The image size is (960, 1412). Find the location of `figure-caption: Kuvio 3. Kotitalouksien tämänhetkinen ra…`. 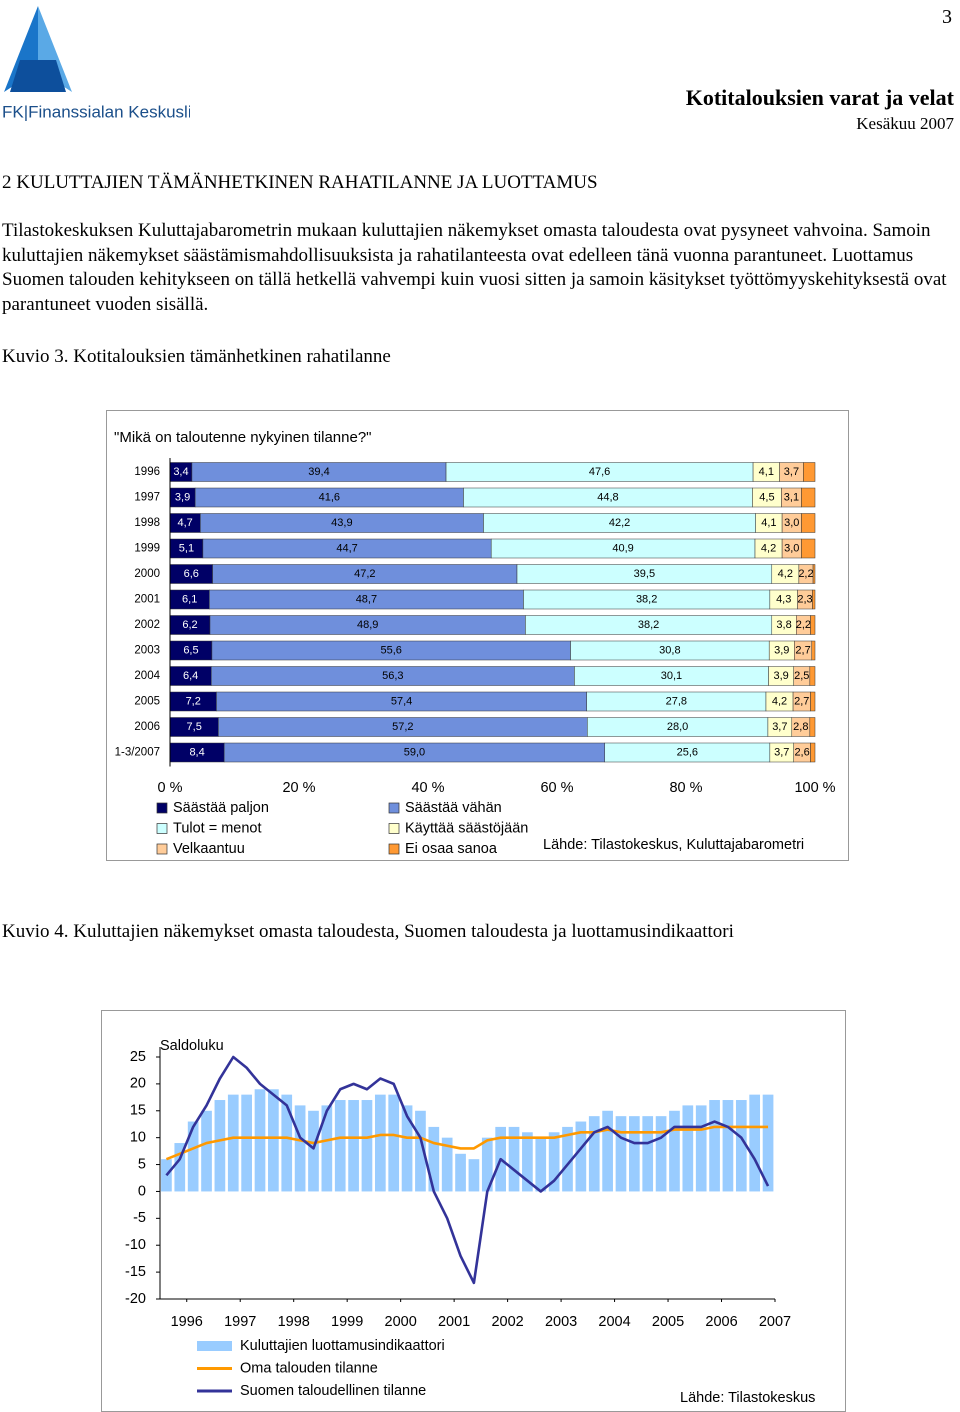

figure-caption: Kuvio 3. Kotitalouksien tämänhetkinen ra… is located at coordinates (196, 356).